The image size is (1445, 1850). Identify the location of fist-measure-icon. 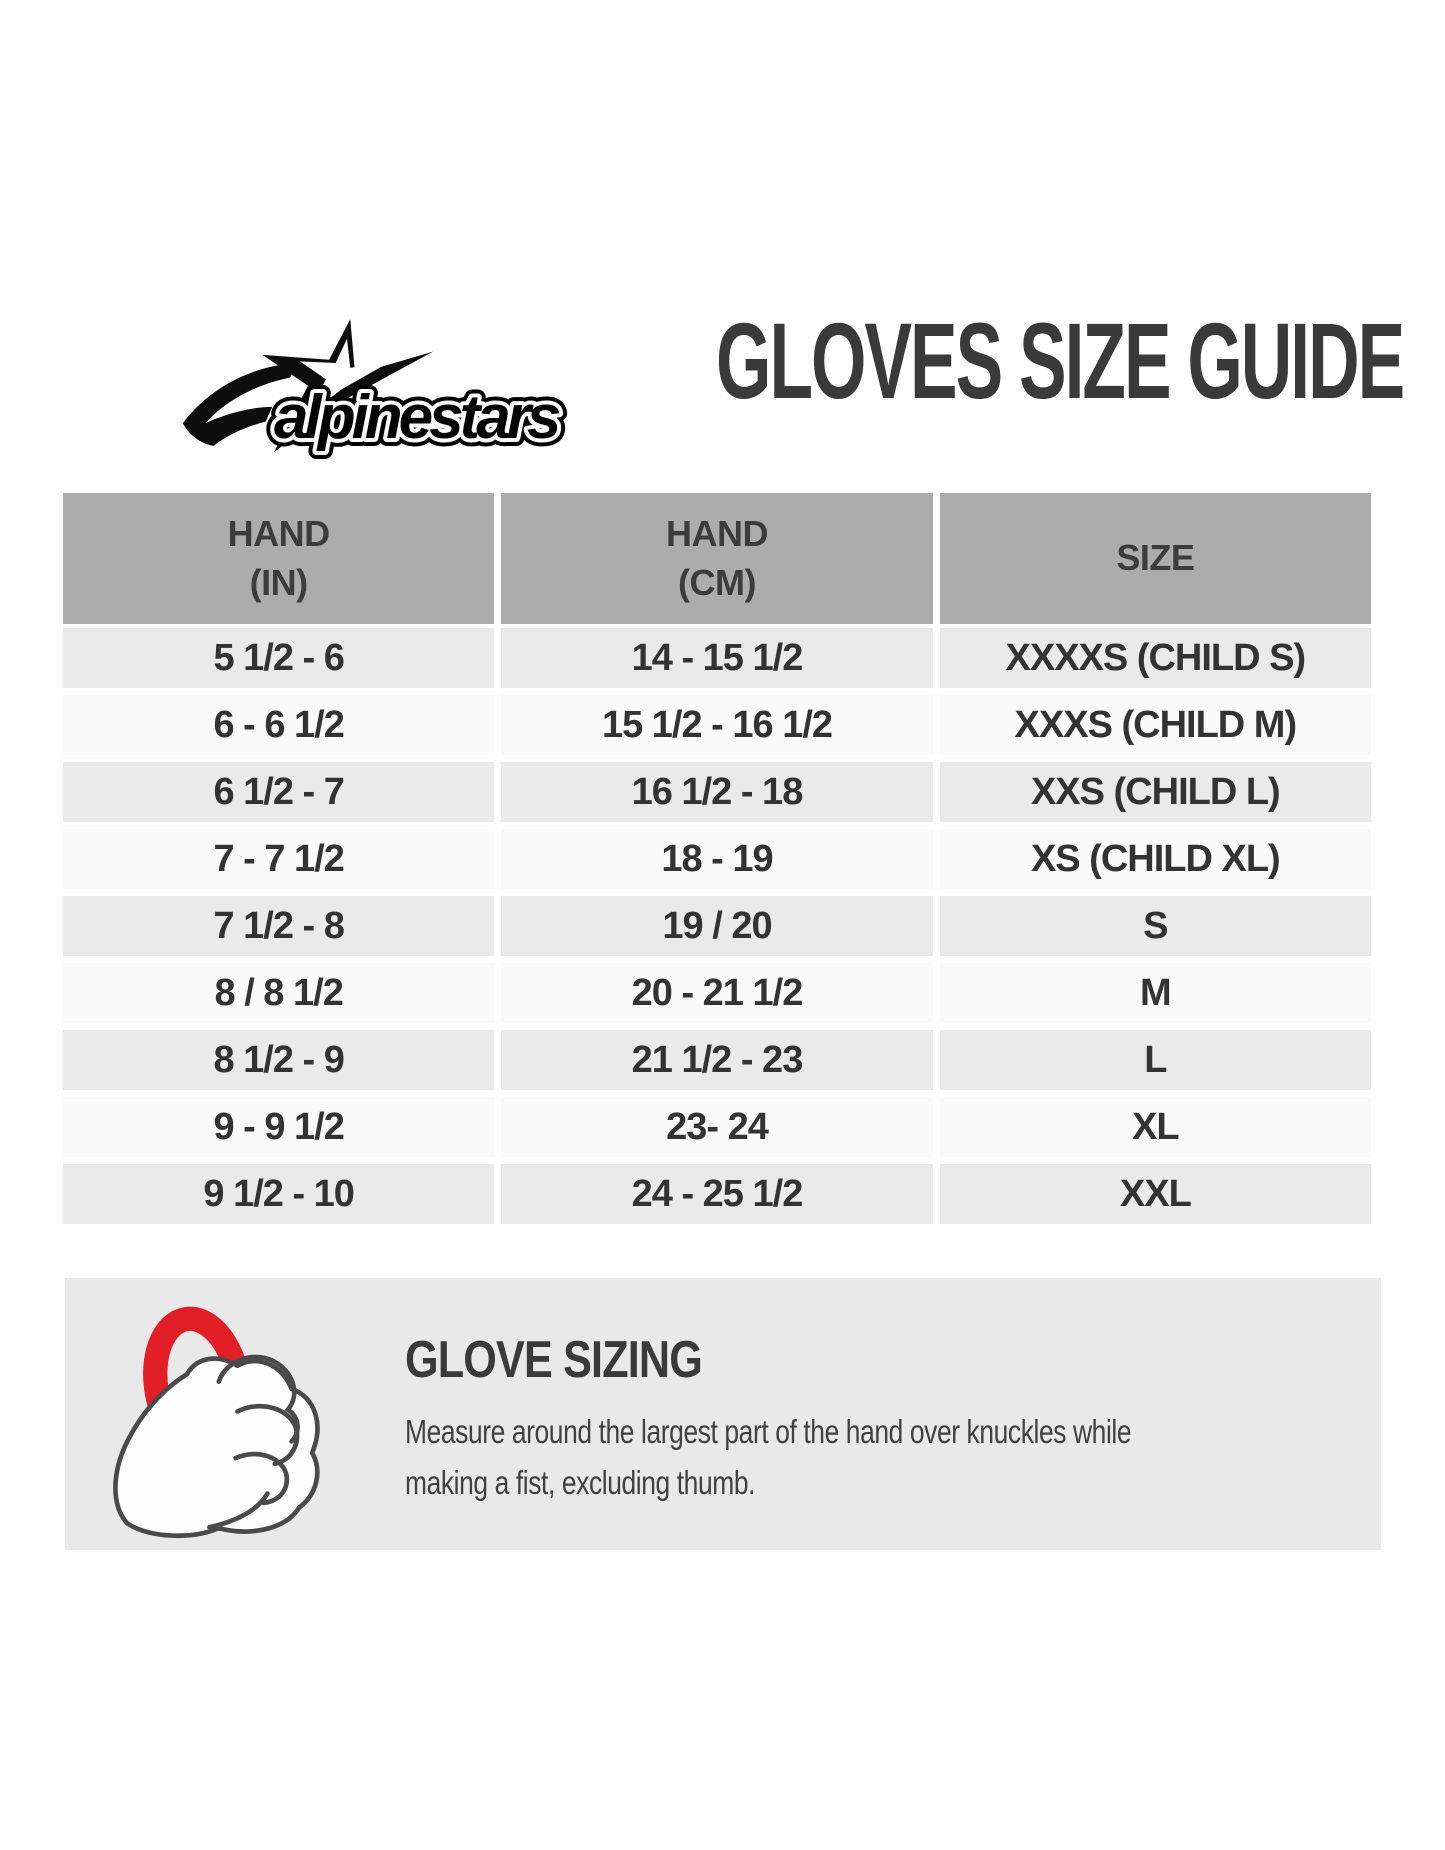
(216, 1422).